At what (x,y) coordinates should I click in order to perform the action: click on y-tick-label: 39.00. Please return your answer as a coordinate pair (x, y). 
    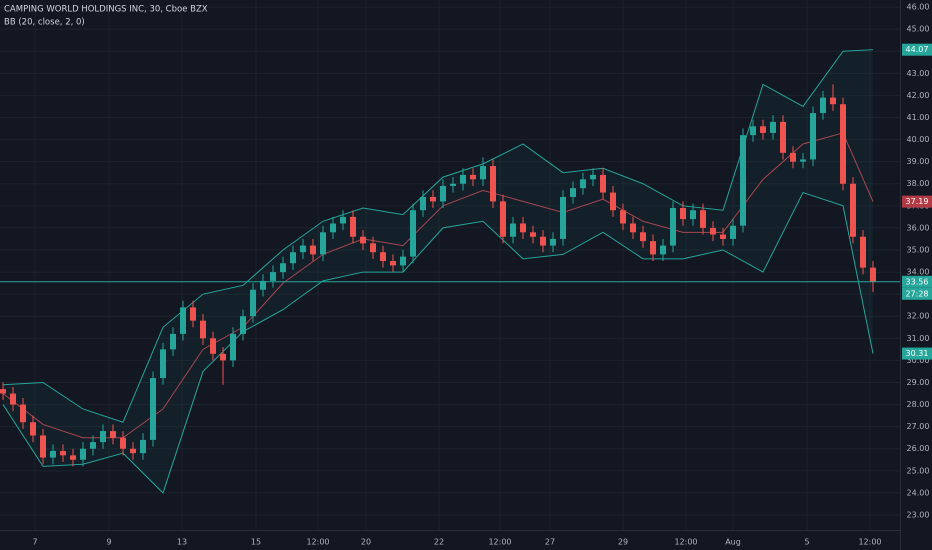
    Looking at the image, I should click on (918, 161).